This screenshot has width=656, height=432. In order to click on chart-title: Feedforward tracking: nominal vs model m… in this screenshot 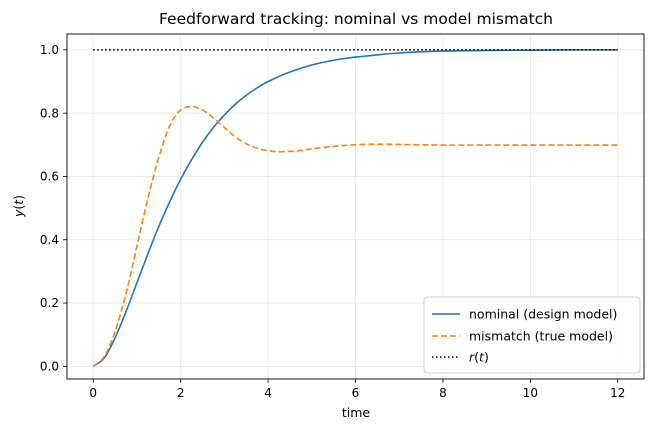, I will do `click(356, 19)`.